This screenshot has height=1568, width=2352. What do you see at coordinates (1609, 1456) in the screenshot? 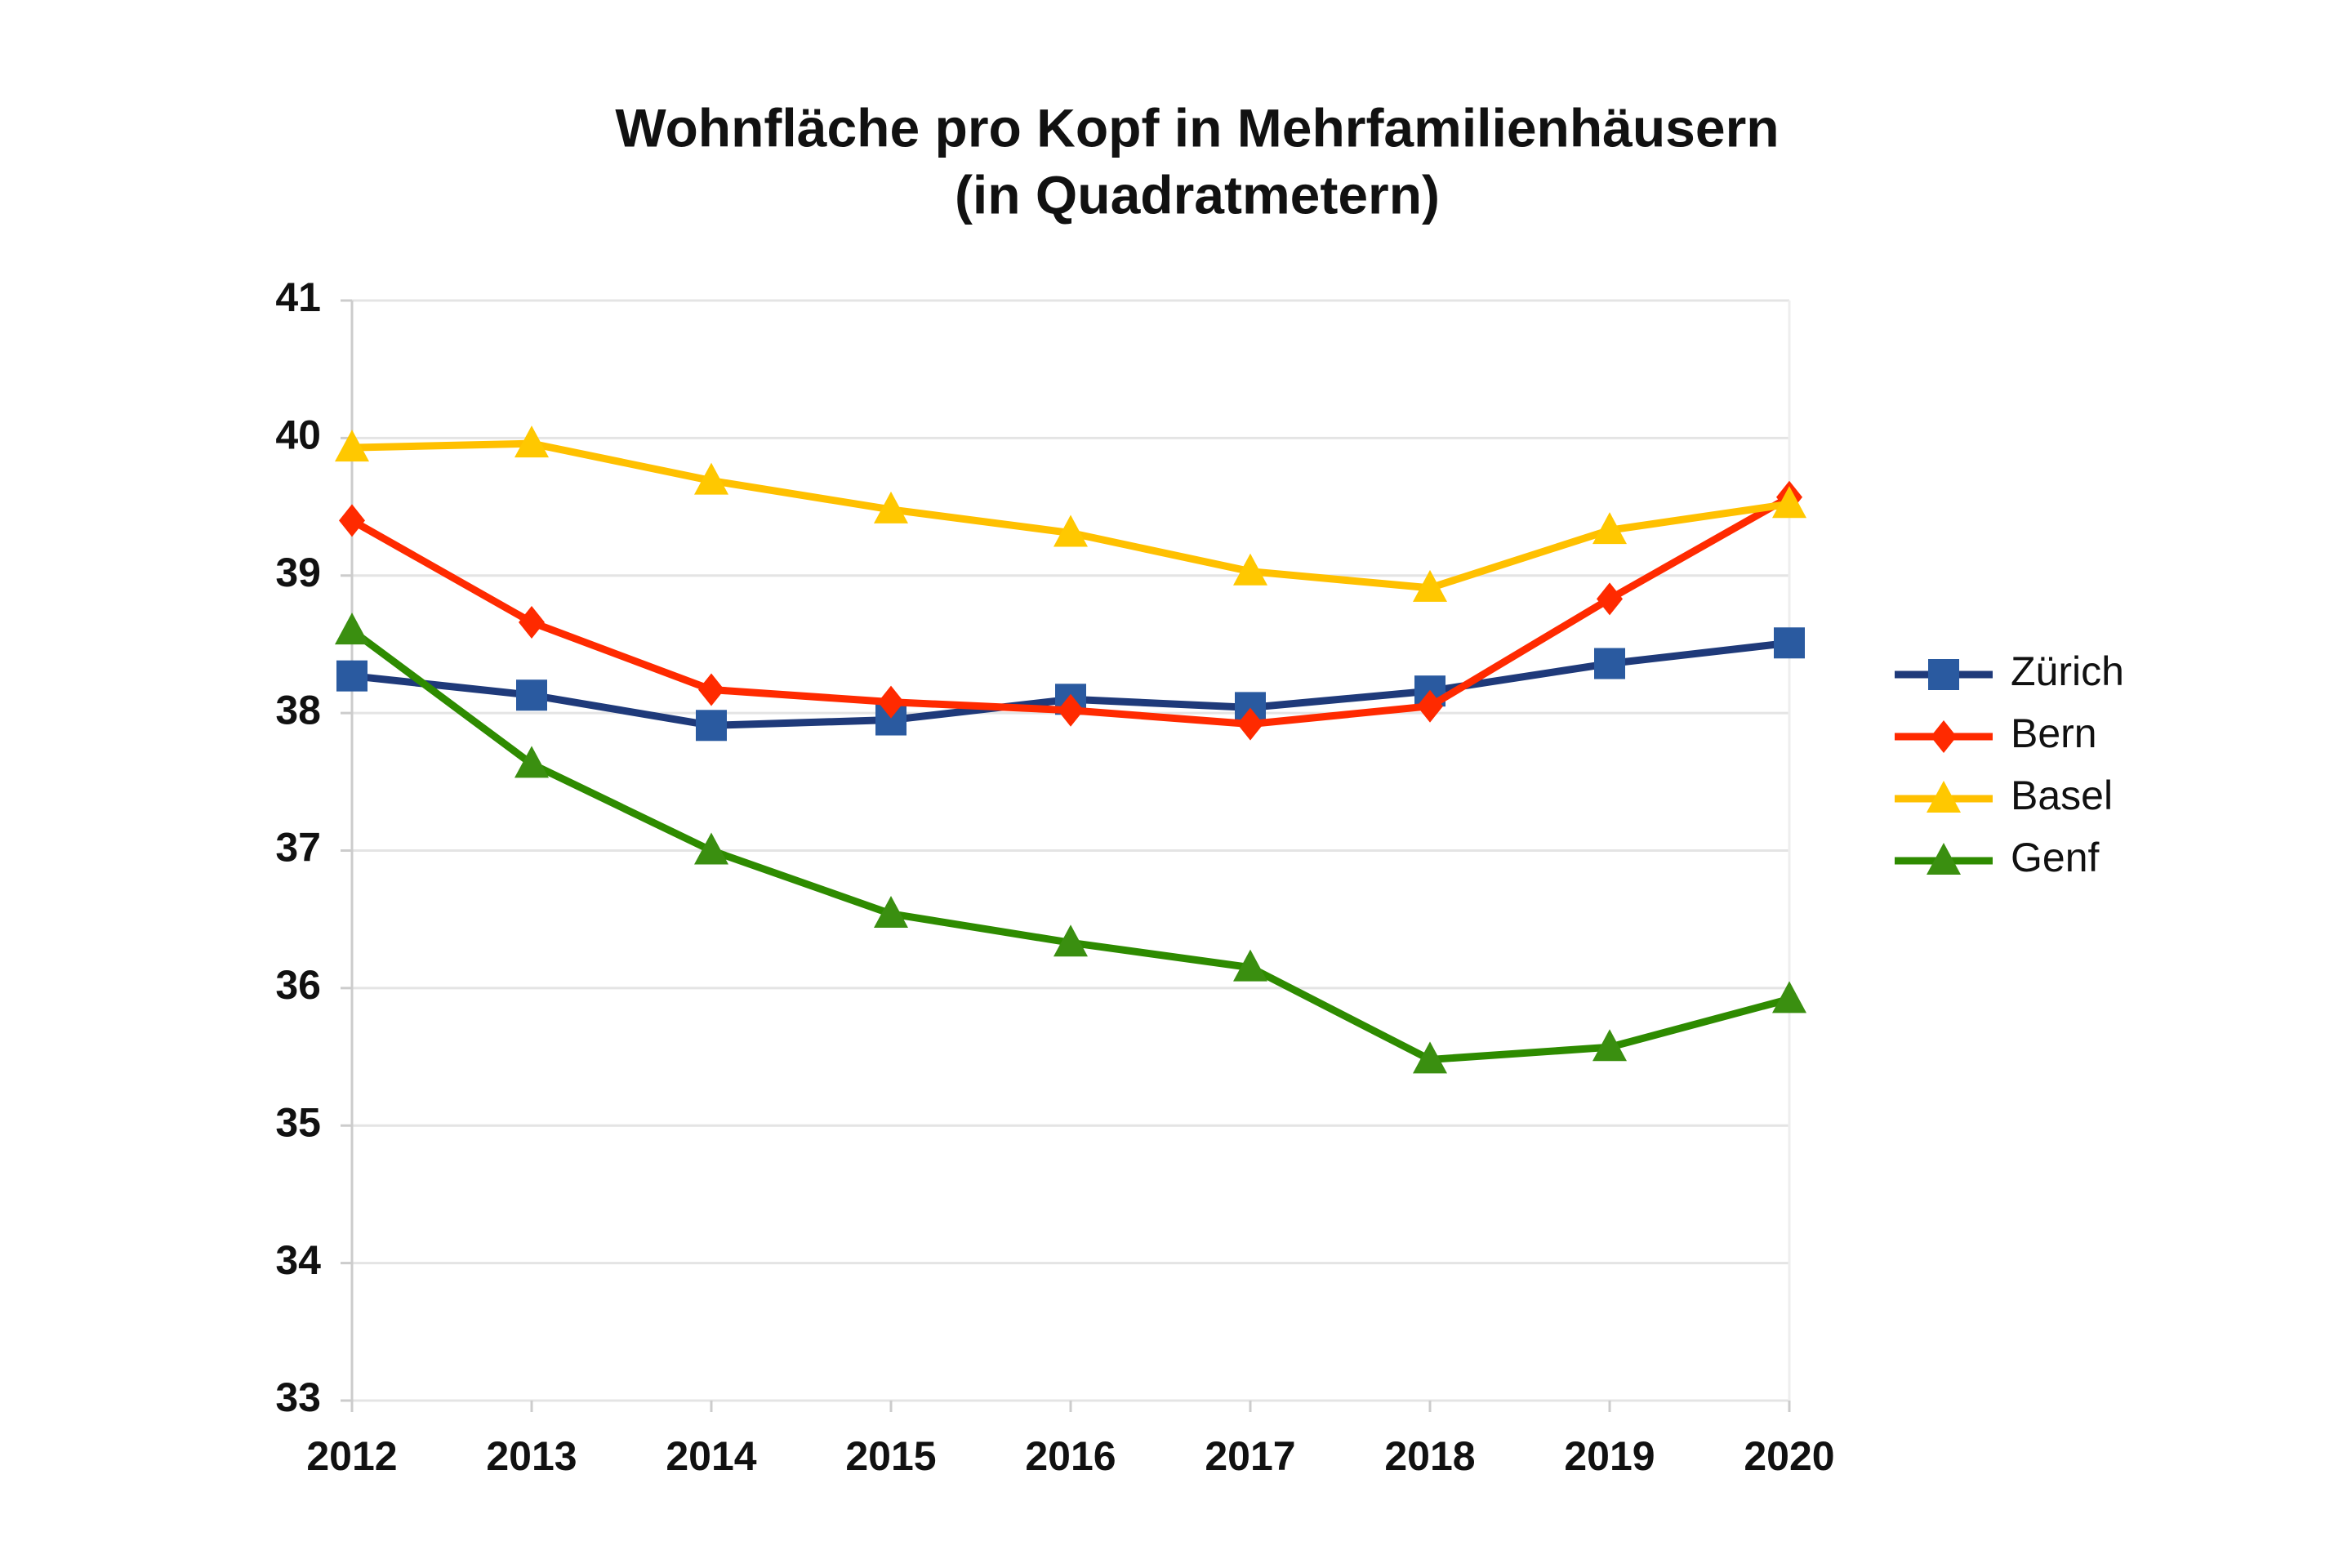
I see `x-tick-label: 2019` at bounding box center [1609, 1456].